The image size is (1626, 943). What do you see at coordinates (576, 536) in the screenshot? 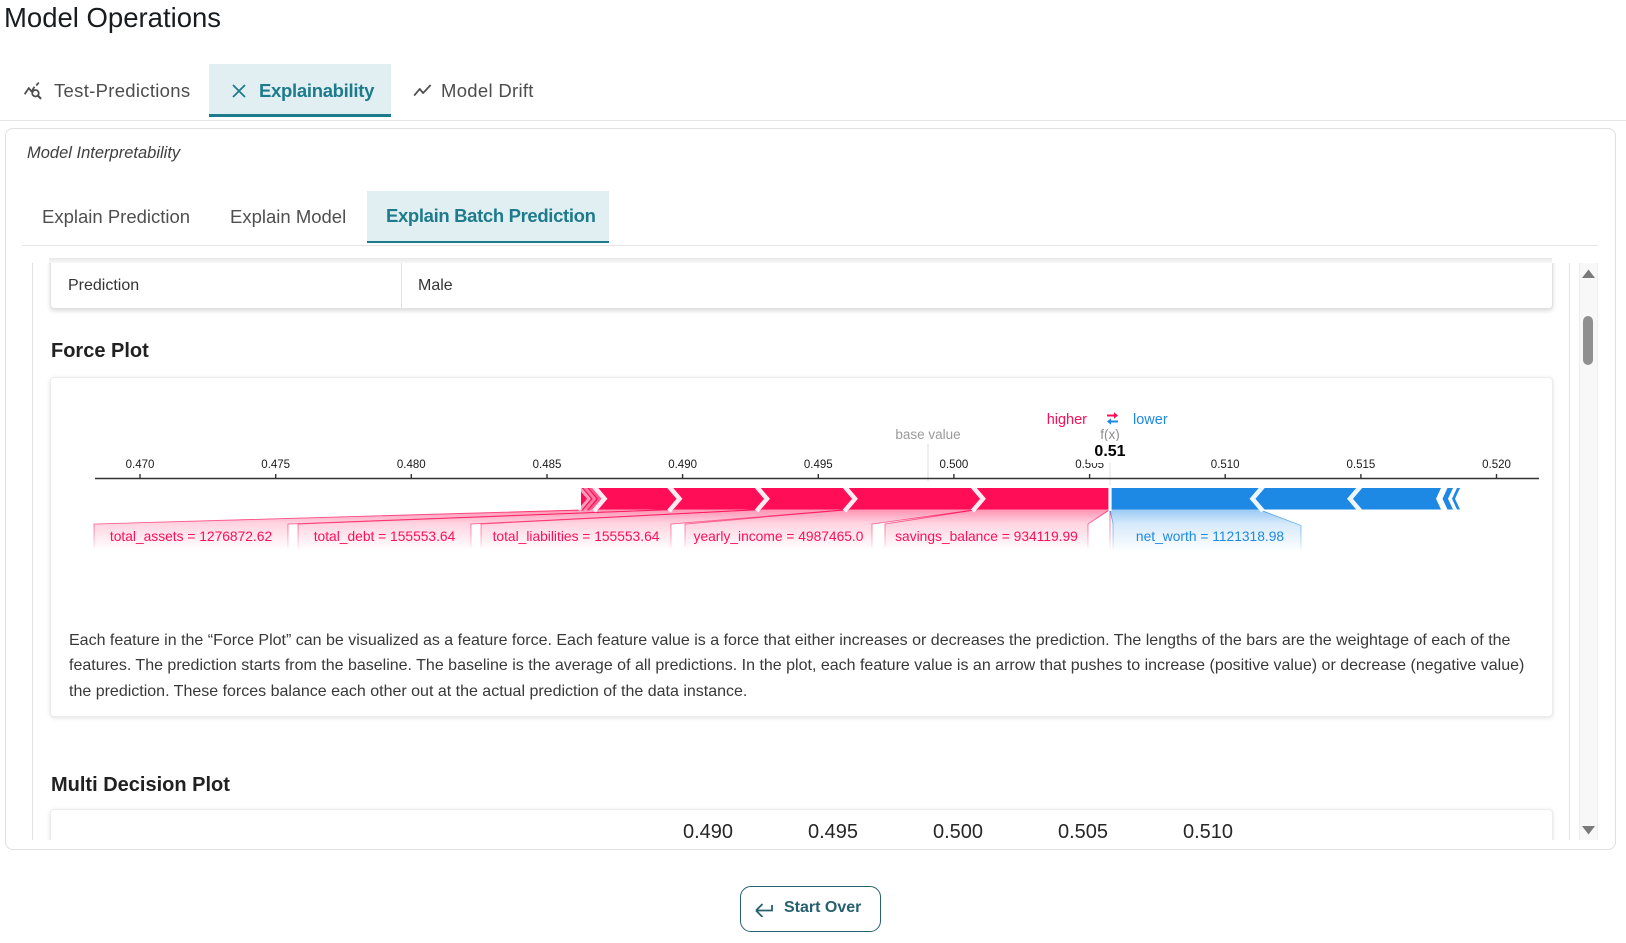
I see `svg-text: total_liabilities = 155553.64` at bounding box center [576, 536].